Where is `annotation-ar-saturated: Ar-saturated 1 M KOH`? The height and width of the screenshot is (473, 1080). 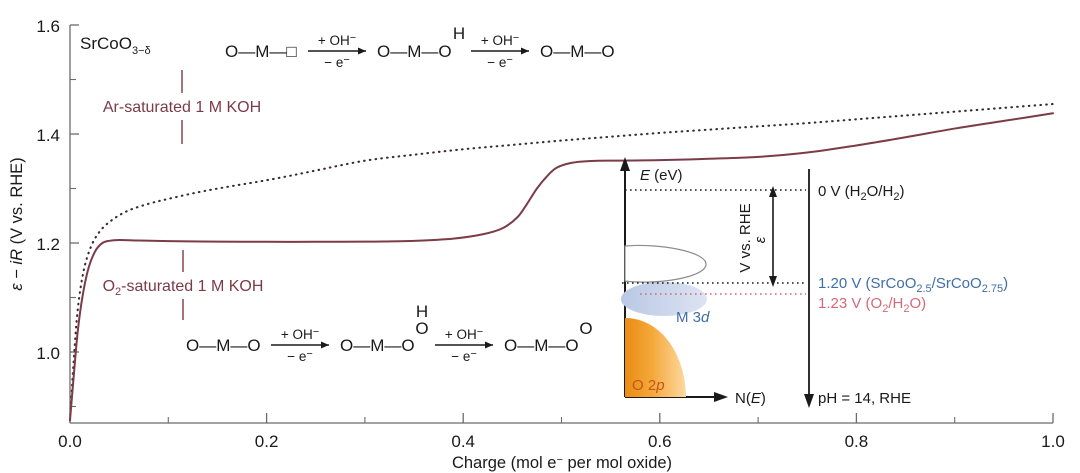 annotation-ar-saturated: Ar-saturated 1 M KOH is located at coordinates (182, 107).